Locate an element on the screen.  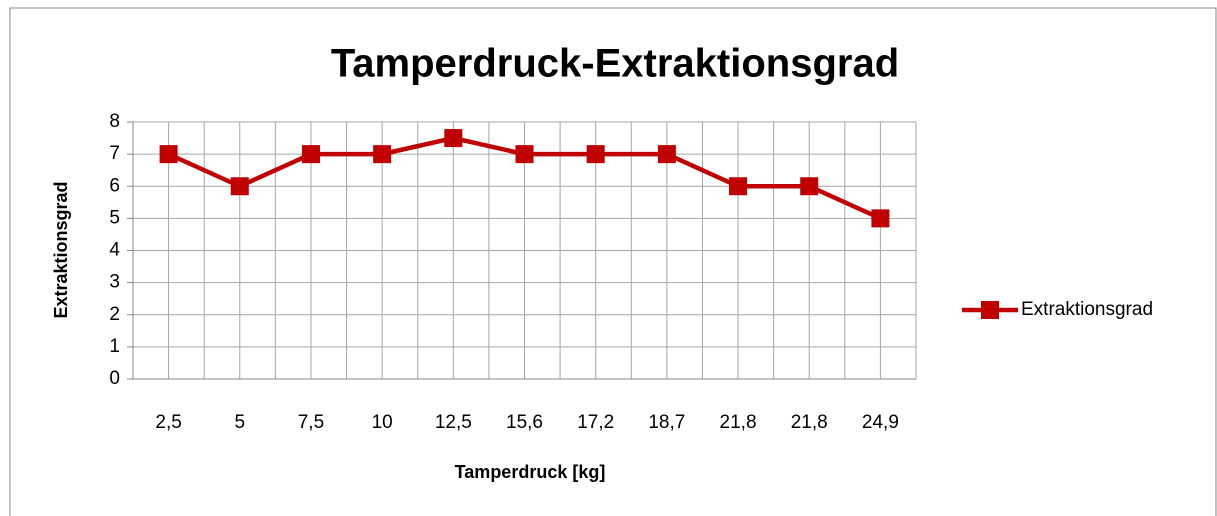
x-tick-label: 5 is located at coordinates (239, 422).